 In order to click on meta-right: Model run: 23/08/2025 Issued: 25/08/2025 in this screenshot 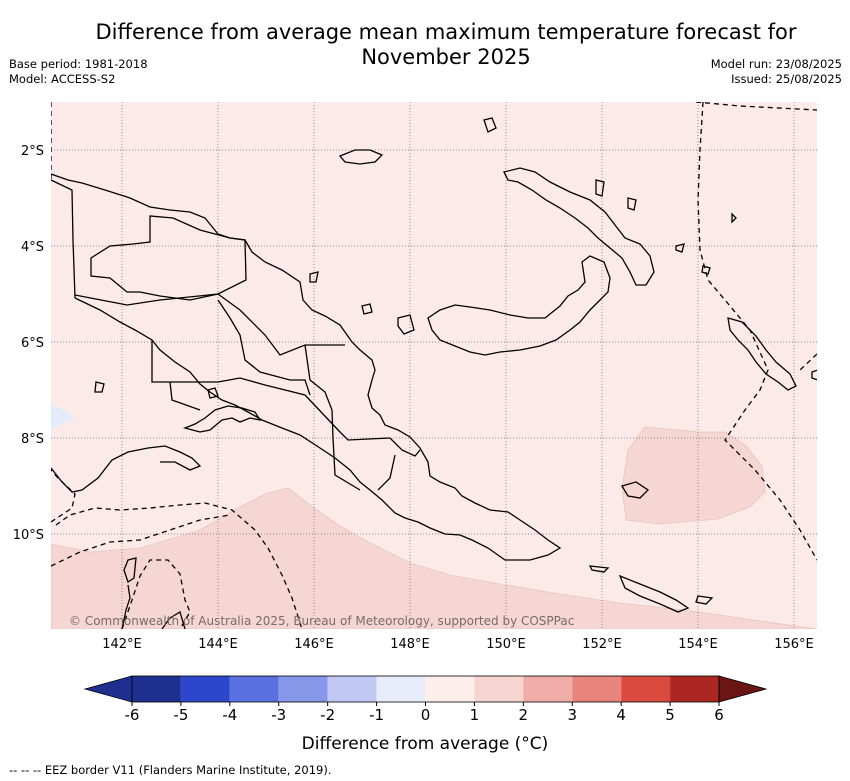, I will do `click(776, 72)`.